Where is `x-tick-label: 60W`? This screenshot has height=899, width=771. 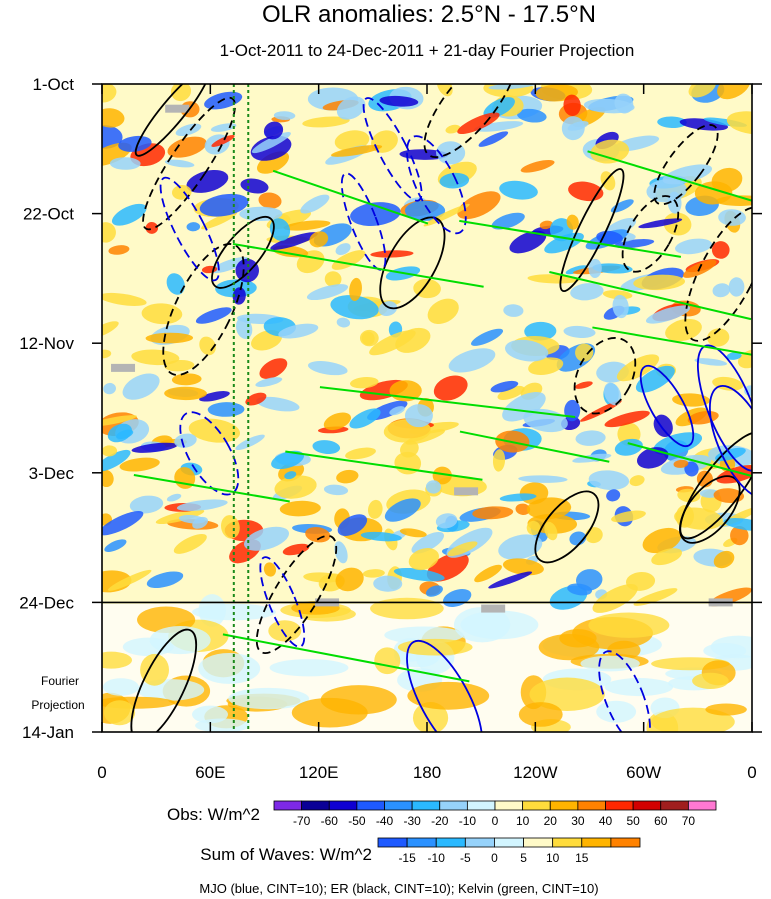 x-tick-label: 60W is located at coordinates (643, 772).